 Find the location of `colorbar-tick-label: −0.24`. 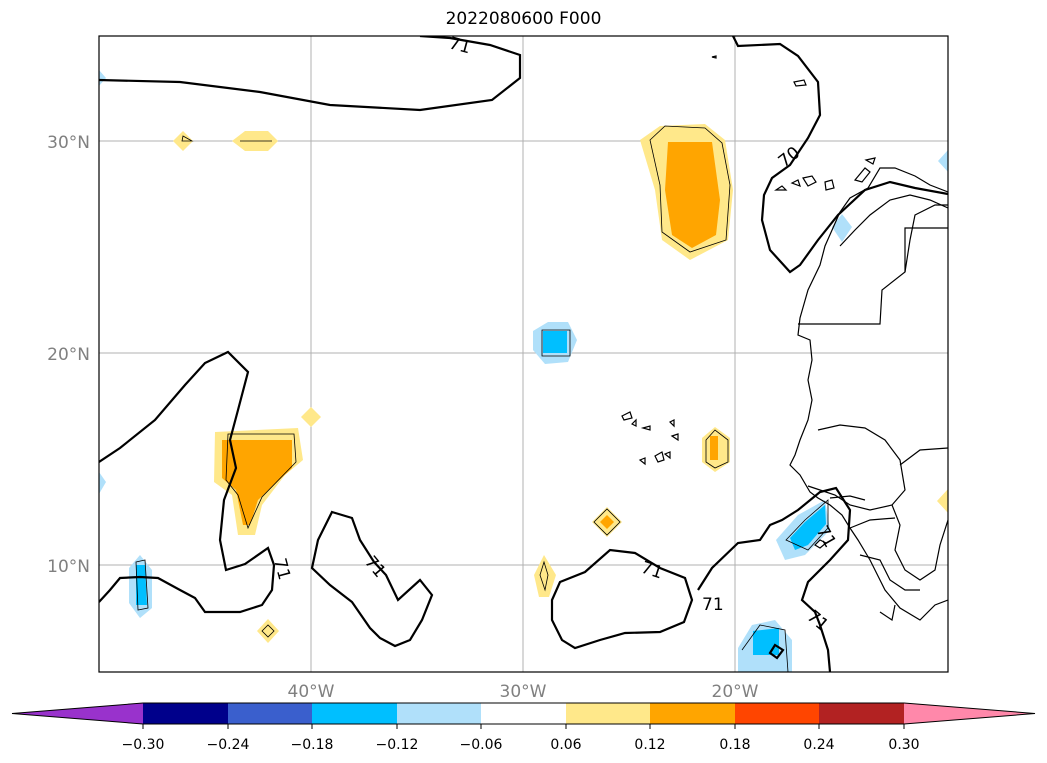

colorbar-tick-label: −0.24 is located at coordinates (228, 745).